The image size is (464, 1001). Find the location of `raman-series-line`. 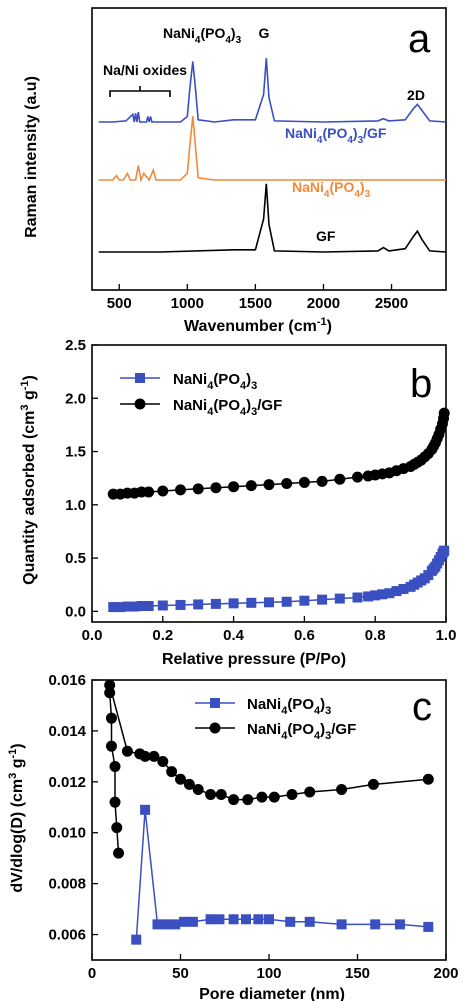

raman-series-line is located at coordinates (272, 218).